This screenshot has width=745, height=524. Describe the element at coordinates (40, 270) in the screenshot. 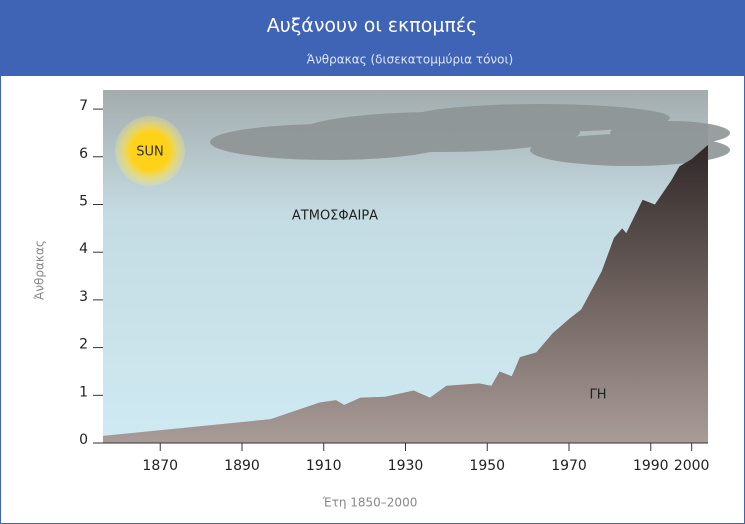

I see `y-axis-label: Άνθρακας` at that location.